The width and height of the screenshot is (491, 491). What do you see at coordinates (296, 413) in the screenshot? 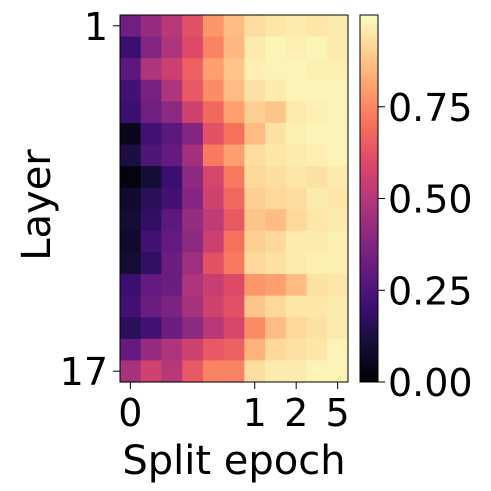
I see `x-tick-label: 2` at bounding box center [296, 413].